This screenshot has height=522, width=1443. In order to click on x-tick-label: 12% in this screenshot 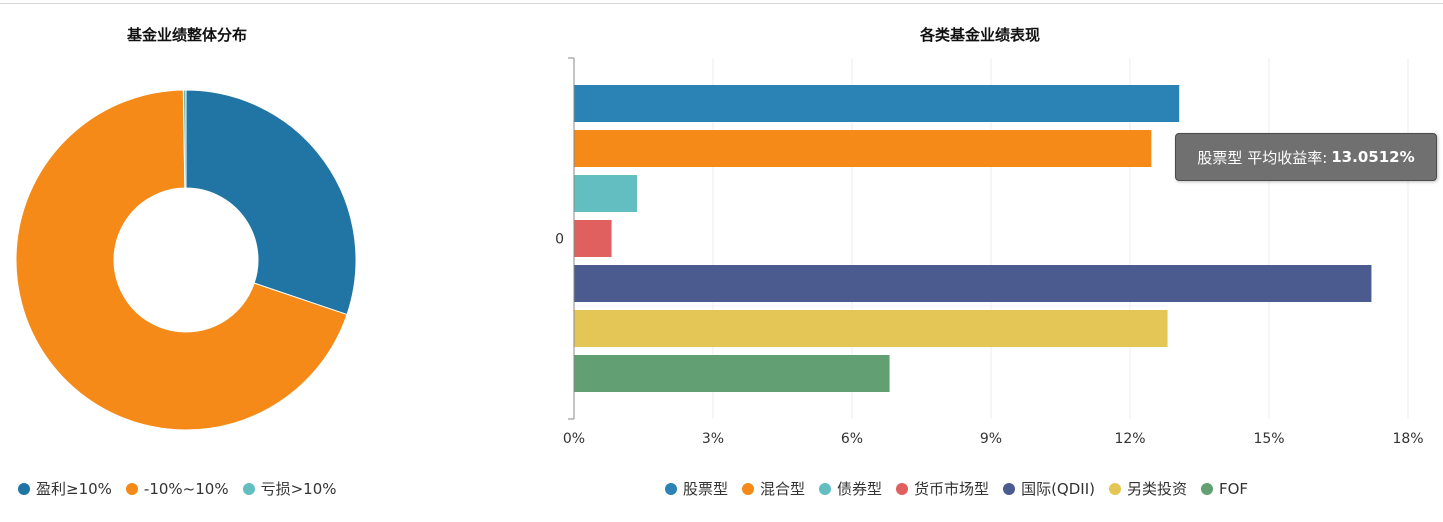, I will do `click(1129, 439)`.